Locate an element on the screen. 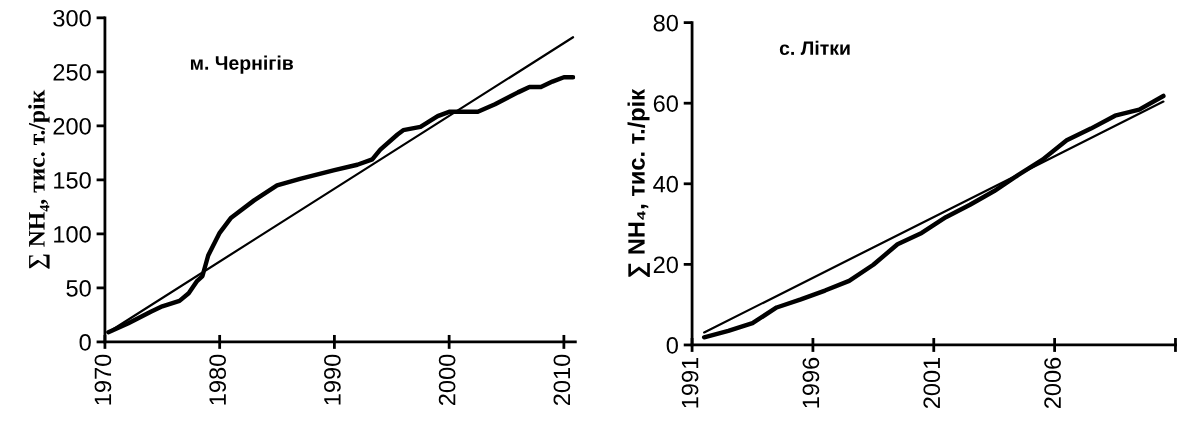 The height and width of the screenshot is (435, 1179). x-tick-label: 1996 is located at coordinates (811, 382).